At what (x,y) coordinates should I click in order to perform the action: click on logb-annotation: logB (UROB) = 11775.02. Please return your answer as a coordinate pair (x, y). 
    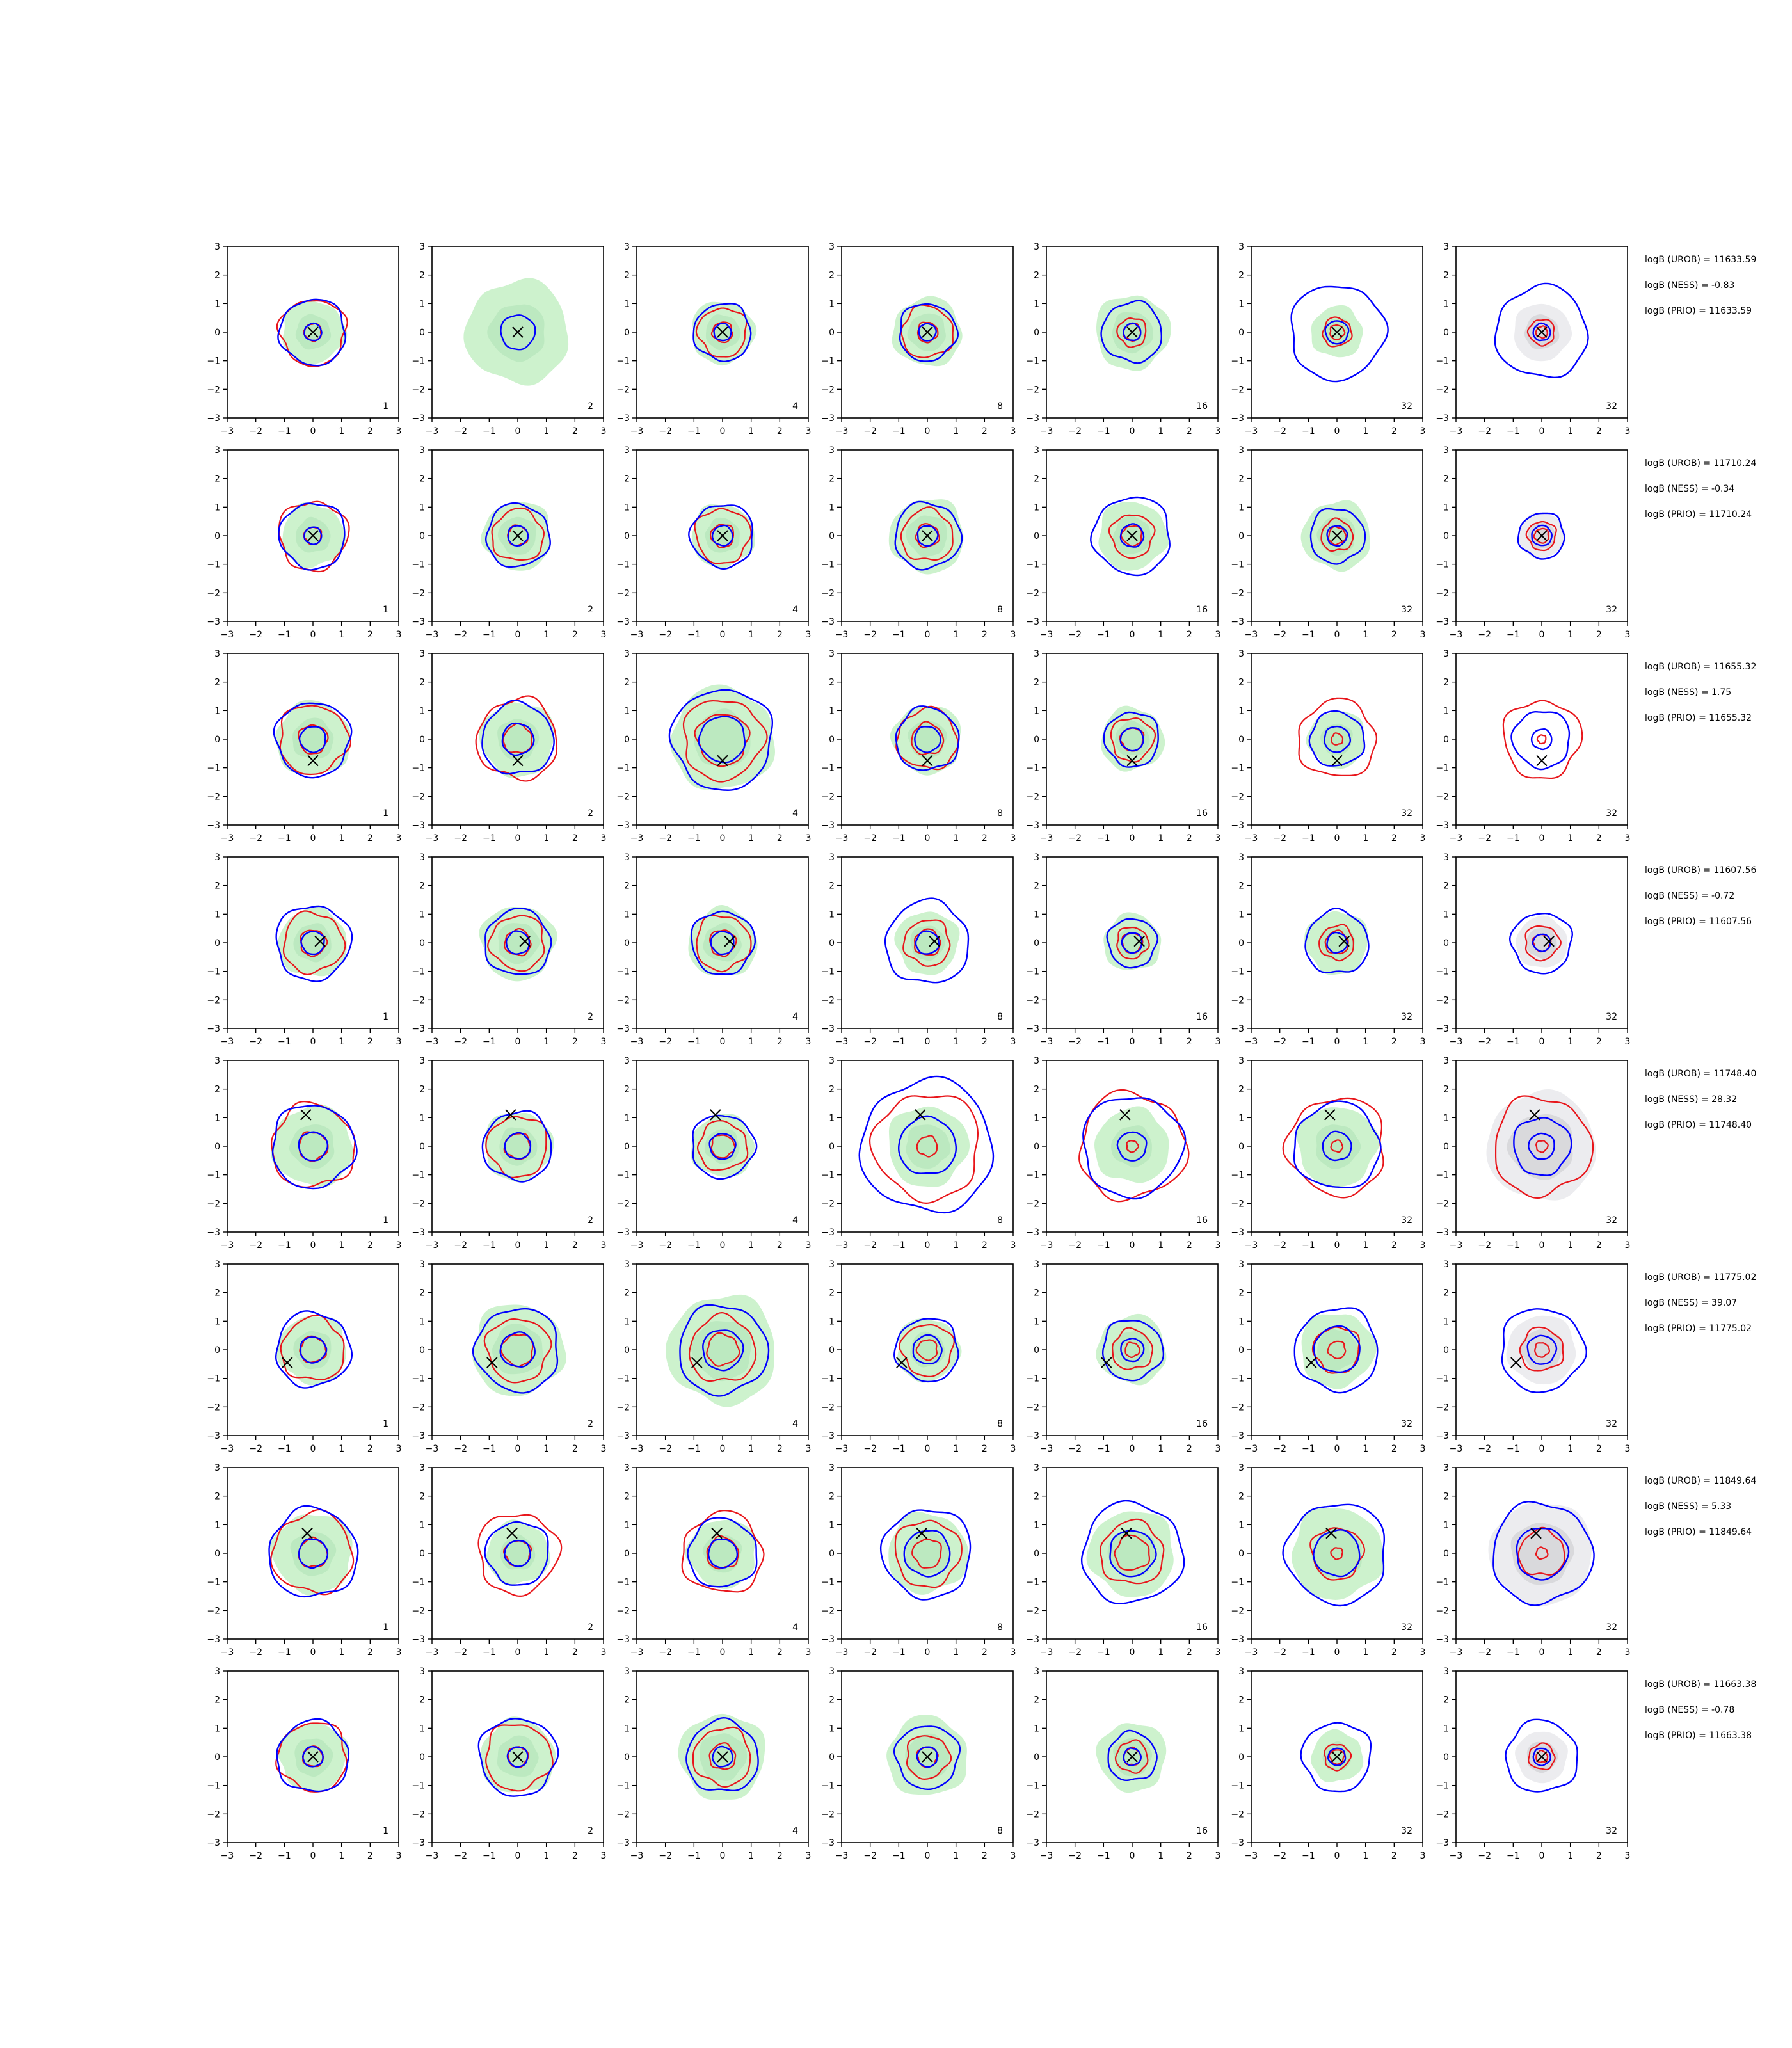
    Looking at the image, I should click on (1700, 1277).